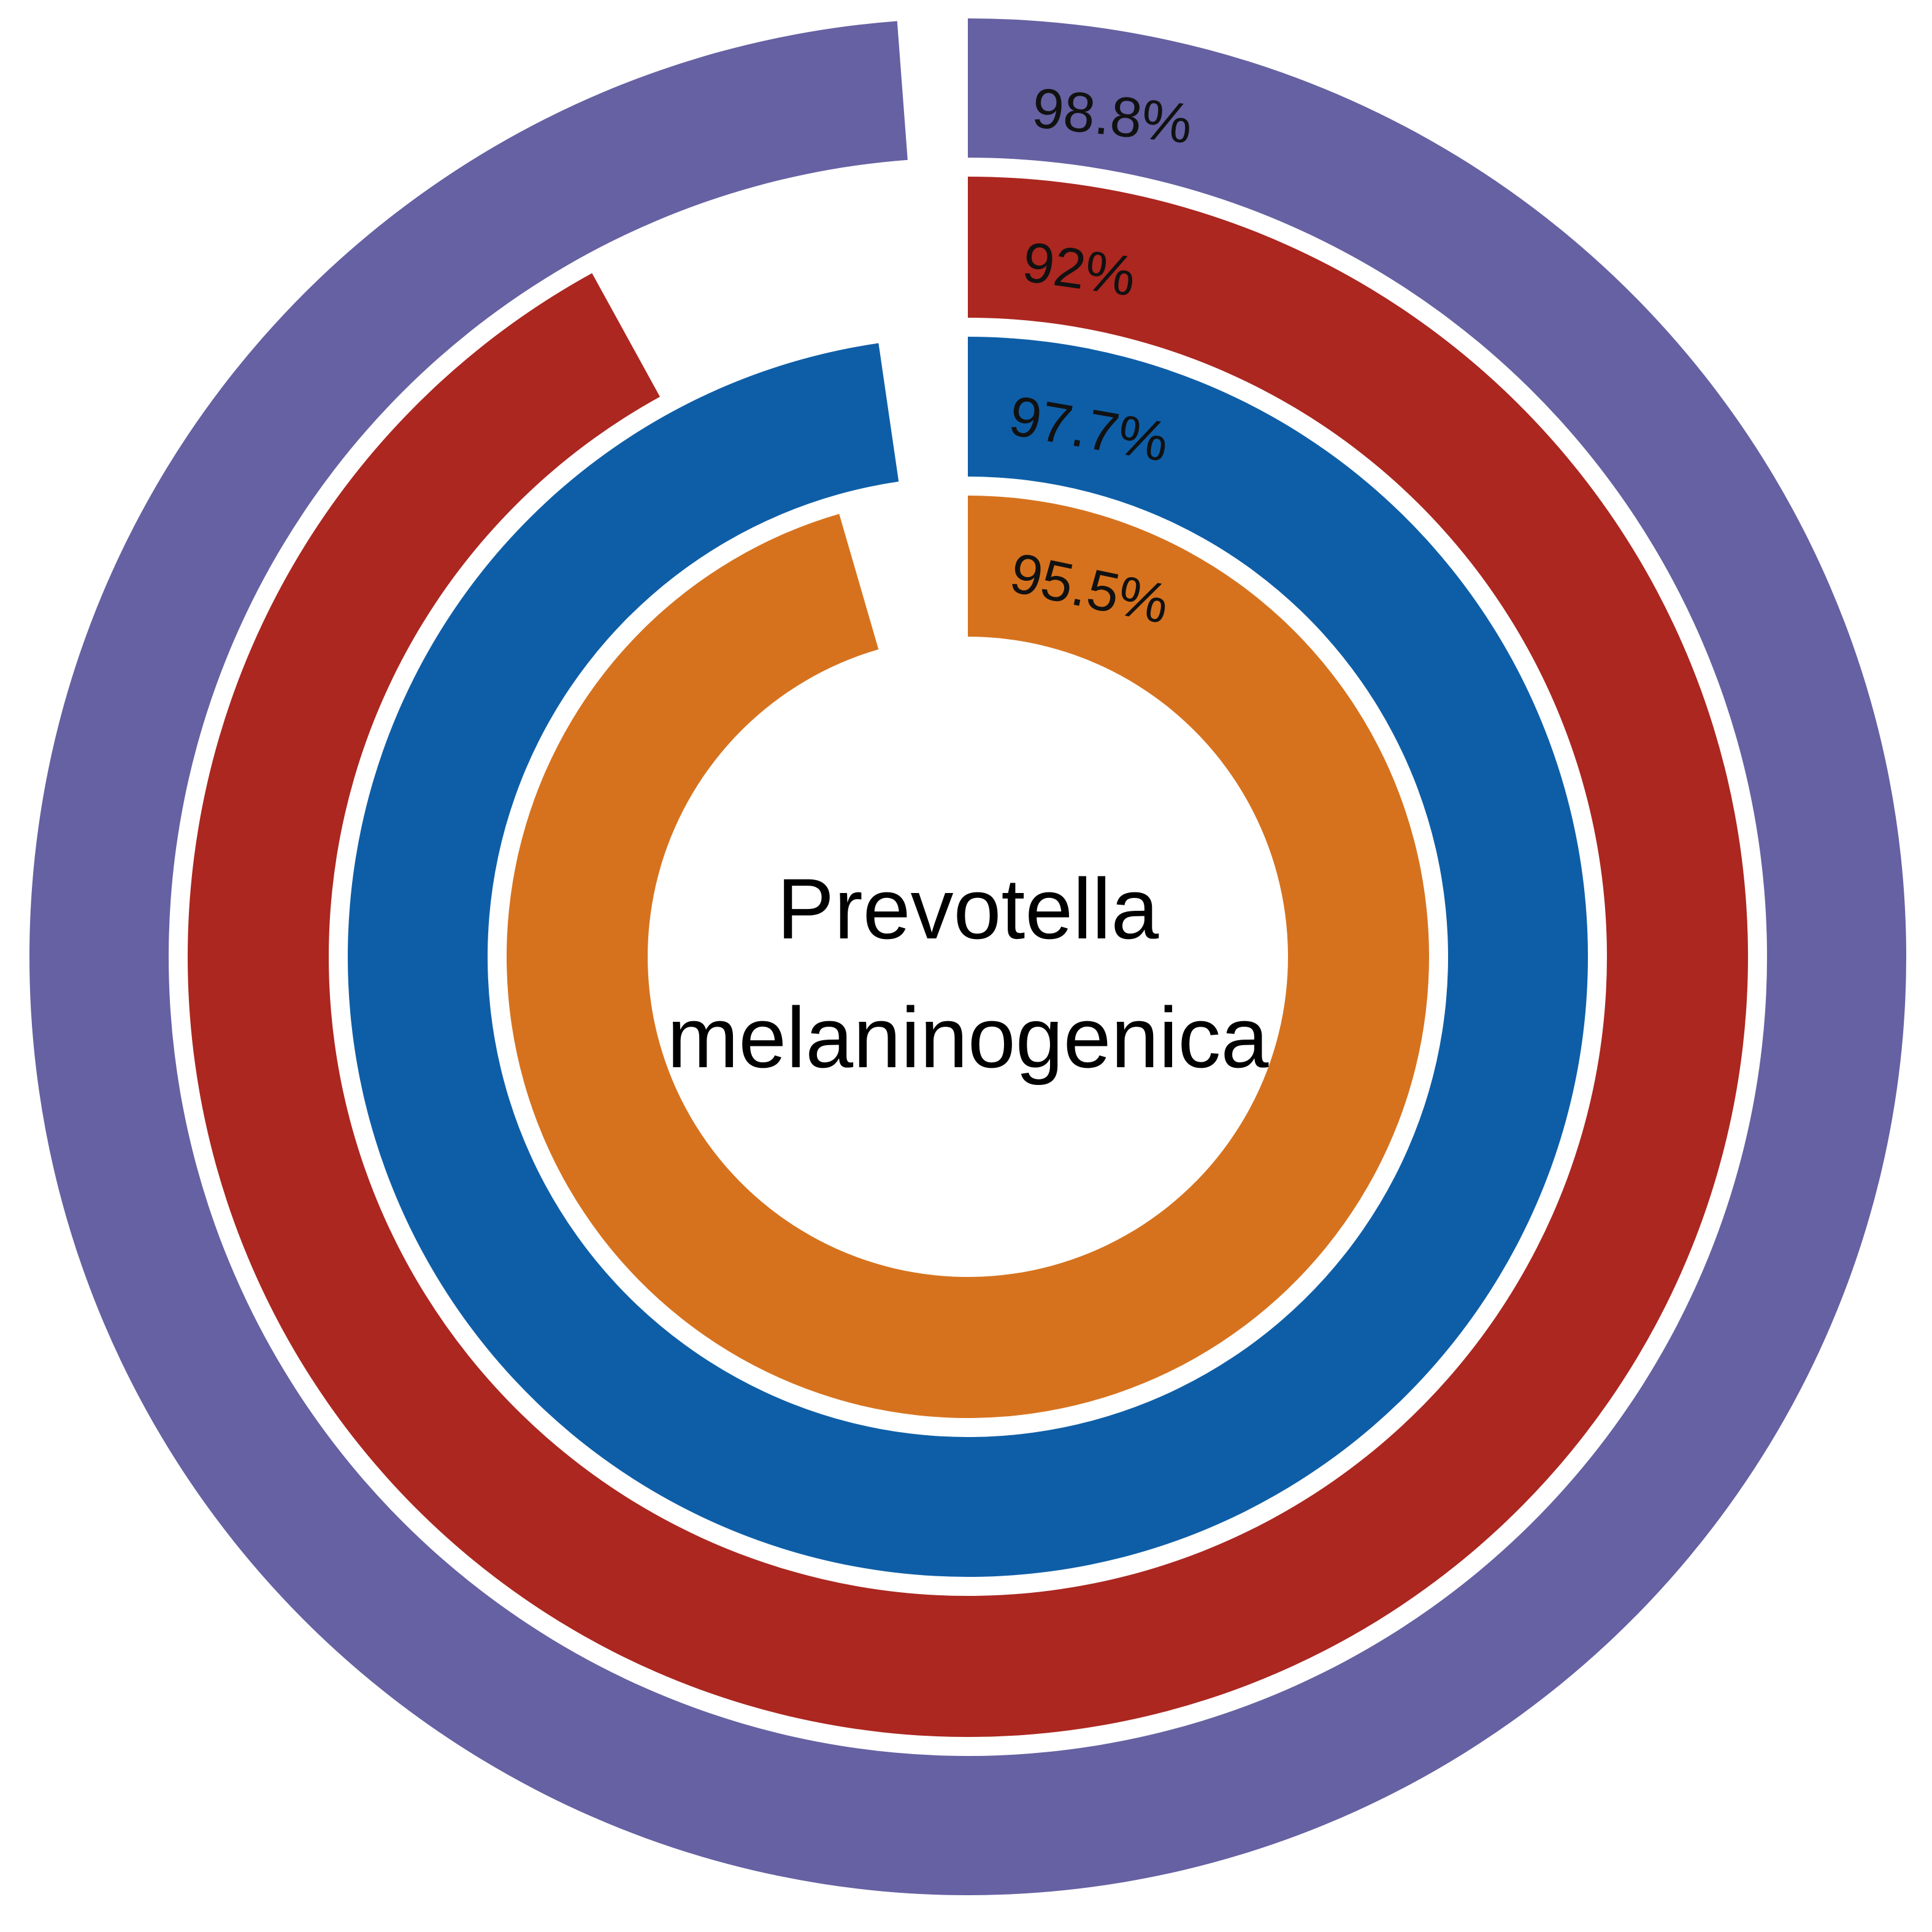 The image size is (1932, 1932). Describe the element at coordinates (968, 1037) in the screenshot. I see `center-label-line-2: melaninogenica` at that location.